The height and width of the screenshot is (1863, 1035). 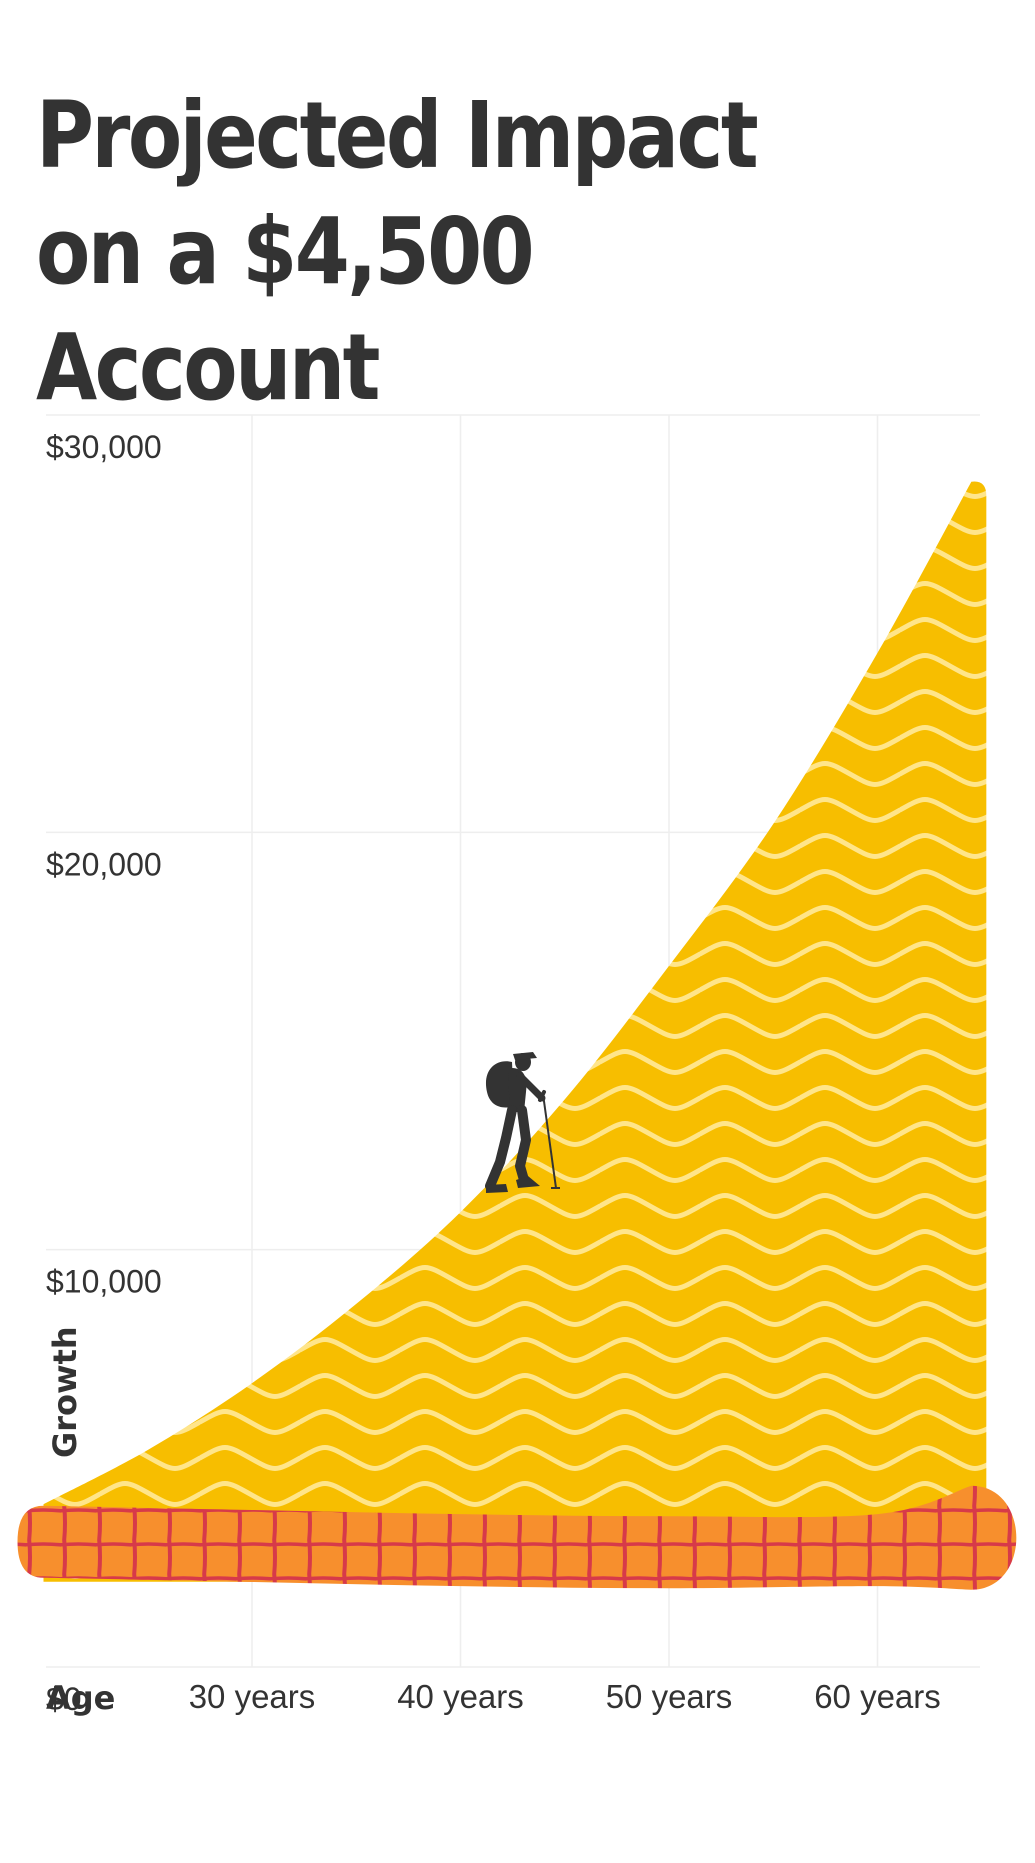 What do you see at coordinates (64, 1699) in the screenshot?
I see `y-tick-label-0: $0` at bounding box center [64, 1699].